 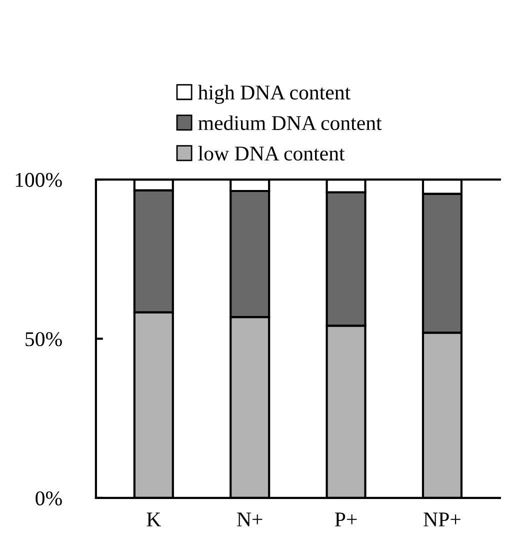 I want to click on legend-label: high DNA content, so click(x=274, y=94).